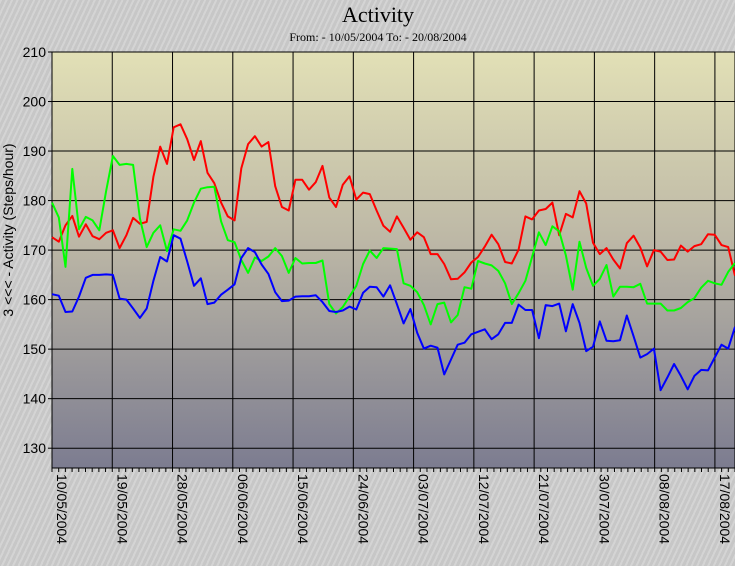  What do you see at coordinates (35, 102) in the screenshot?
I see `y-tick-label: 200` at bounding box center [35, 102].